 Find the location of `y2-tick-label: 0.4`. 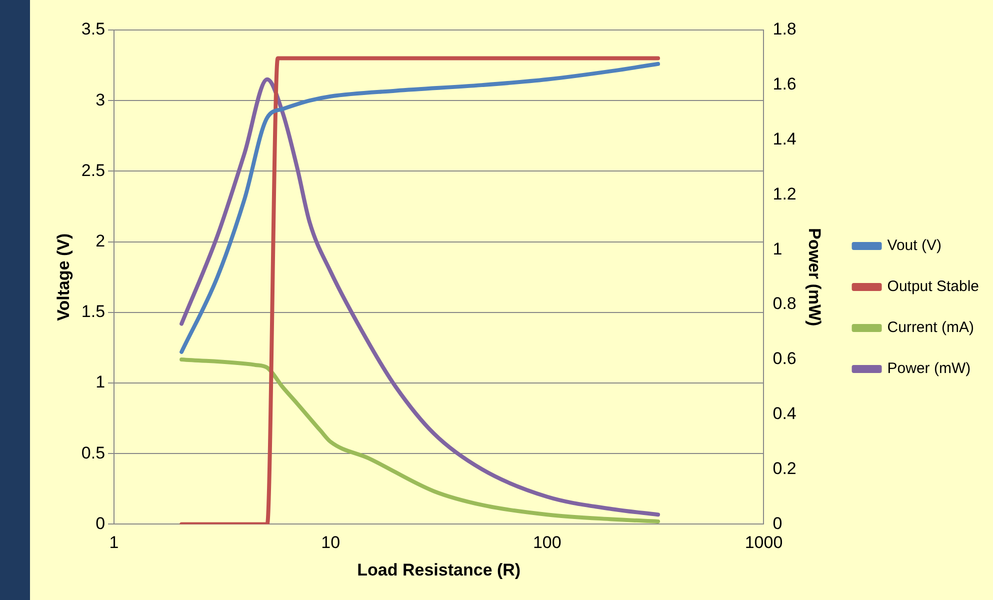

y2-tick-label: 0.4 is located at coordinates (784, 414).